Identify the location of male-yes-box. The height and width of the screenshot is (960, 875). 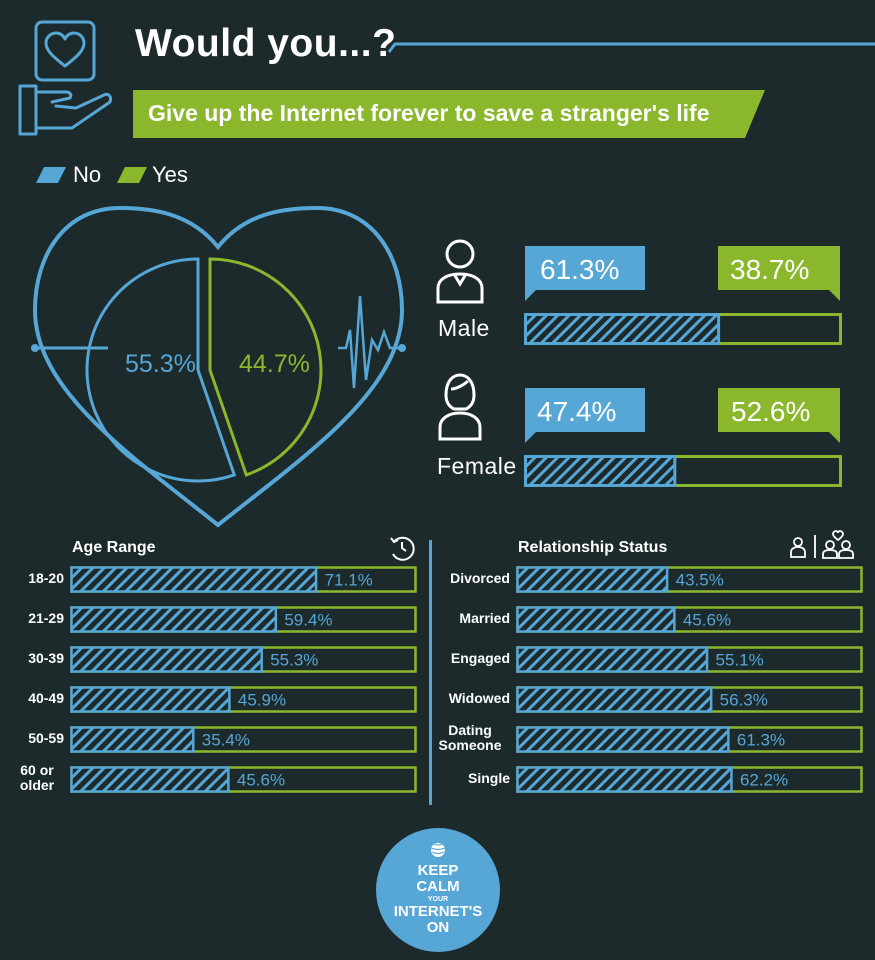
(779, 268).